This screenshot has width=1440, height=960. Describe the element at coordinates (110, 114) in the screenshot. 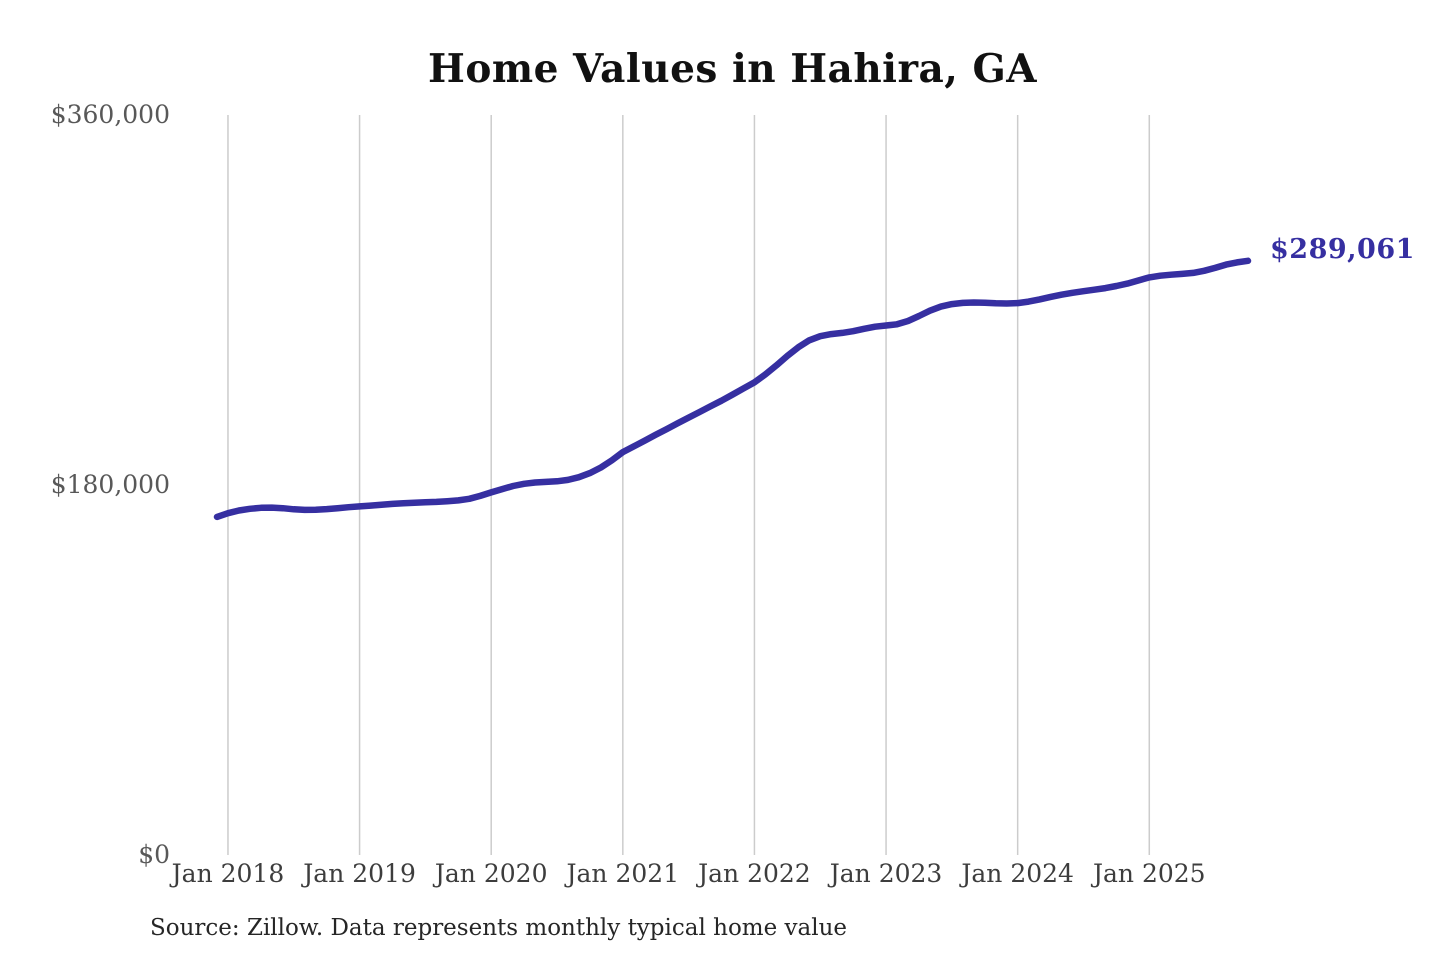

I see `y-axis-label: $360,000` at that location.